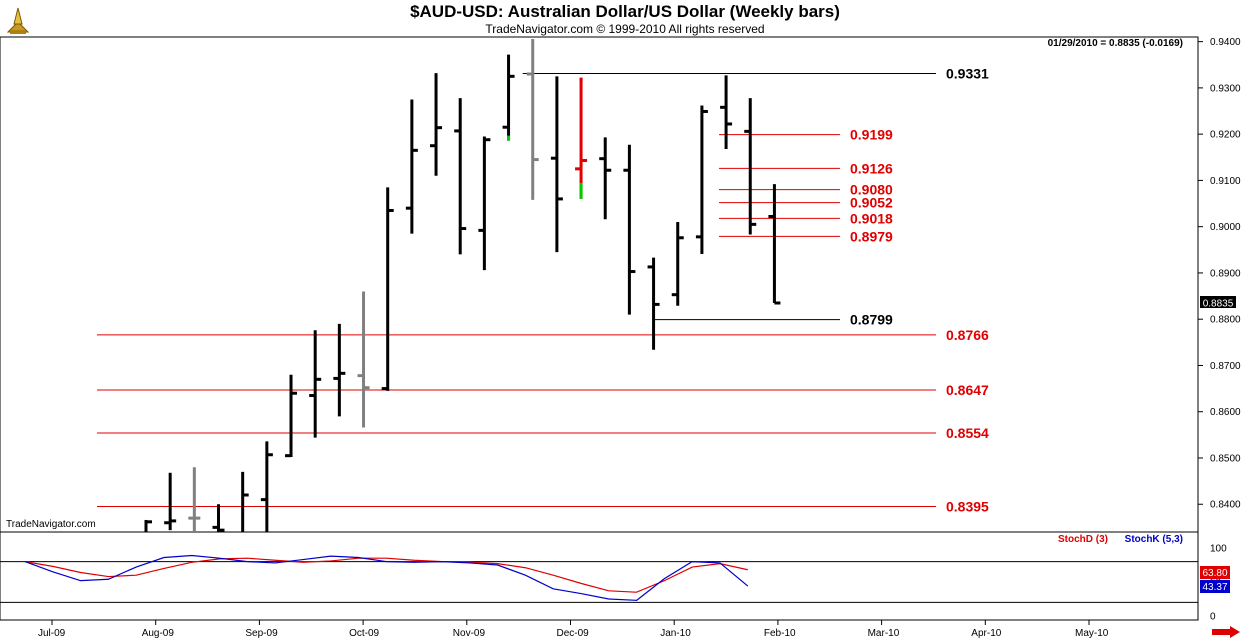 The width and height of the screenshot is (1250, 643). What do you see at coordinates (469, 633) in the screenshot?
I see `x-tick-label: Nov-09` at bounding box center [469, 633].